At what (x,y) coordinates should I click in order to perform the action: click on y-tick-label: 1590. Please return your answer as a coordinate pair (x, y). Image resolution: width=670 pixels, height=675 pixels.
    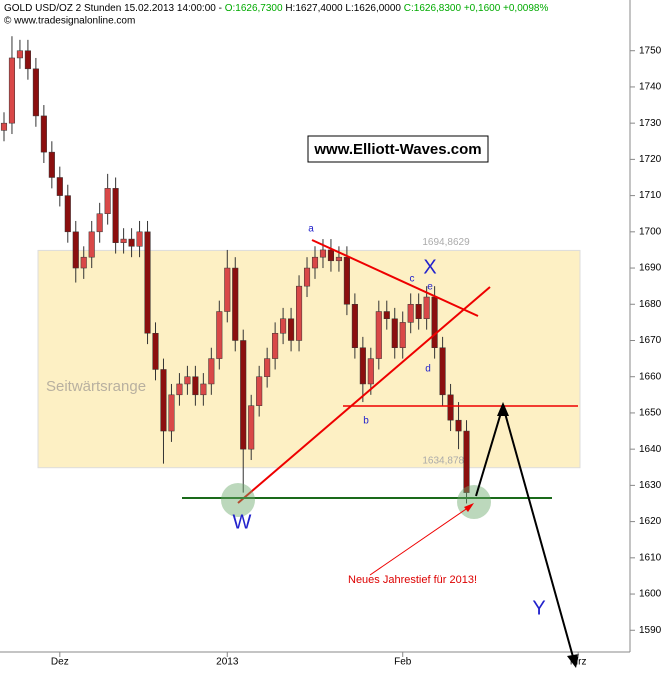
    Looking at the image, I should click on (650, 630).